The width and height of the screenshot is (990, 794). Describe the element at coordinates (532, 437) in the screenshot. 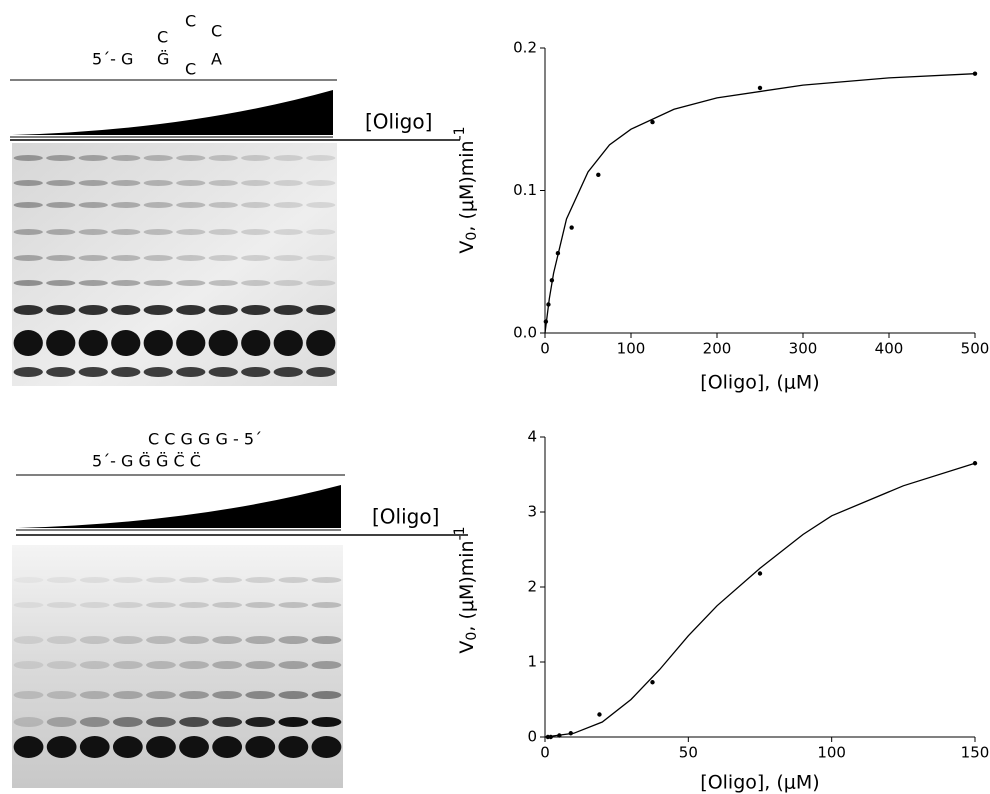

I see `y-tick-label: 4` at that location.